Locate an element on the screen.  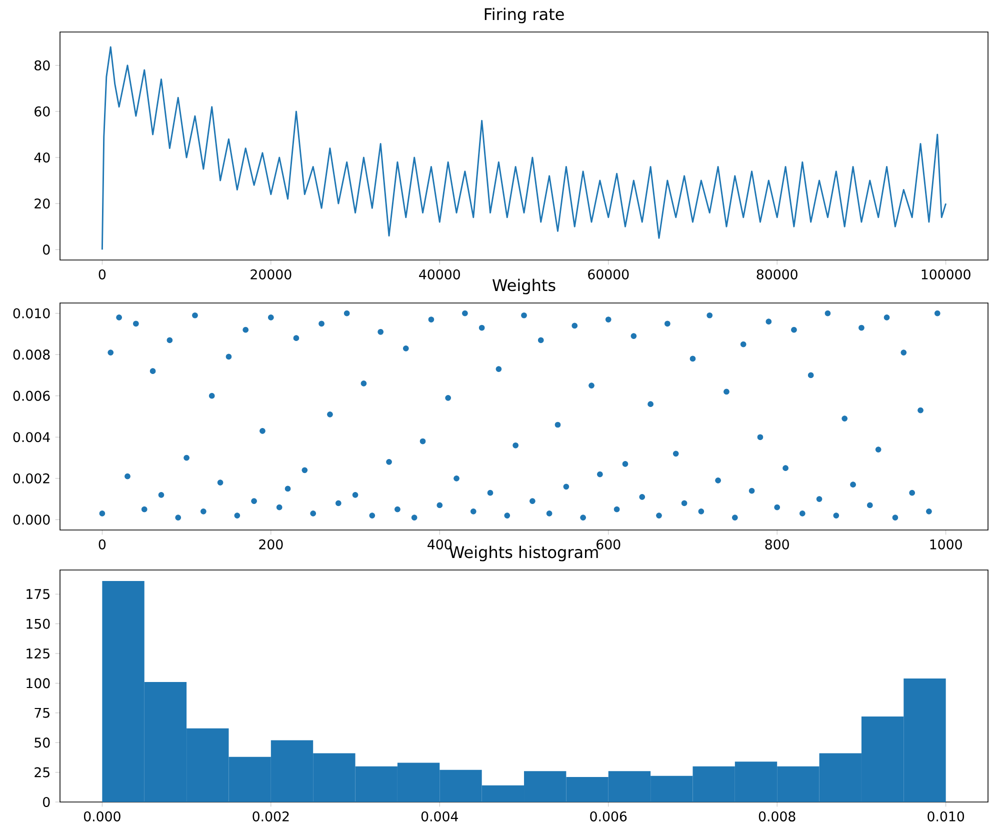
x-tick-label: 0.010 is located at coordinates (946, 816).